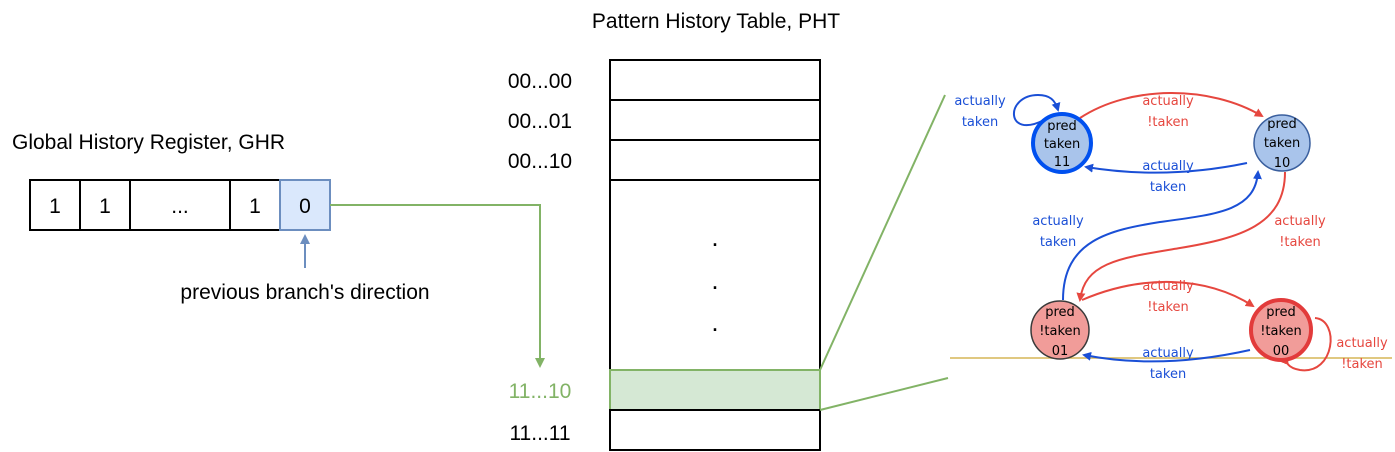 The image size is (1395, 452). What do you see at coordinates (304, 292) in the screenshot?
I see `ghr-annotation: previous branch's direction` at bounding box center [304, 292].